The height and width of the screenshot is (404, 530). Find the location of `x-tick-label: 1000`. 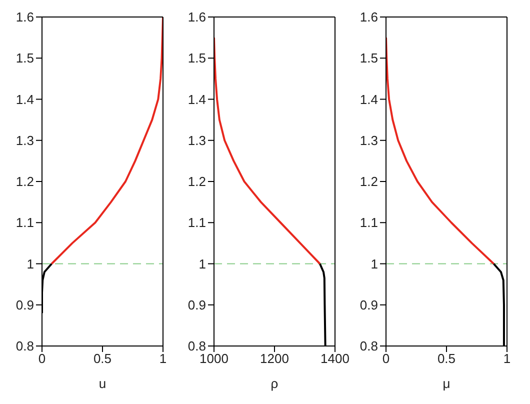

x-tick-label: 1000 is located at coordinates (214, 358).